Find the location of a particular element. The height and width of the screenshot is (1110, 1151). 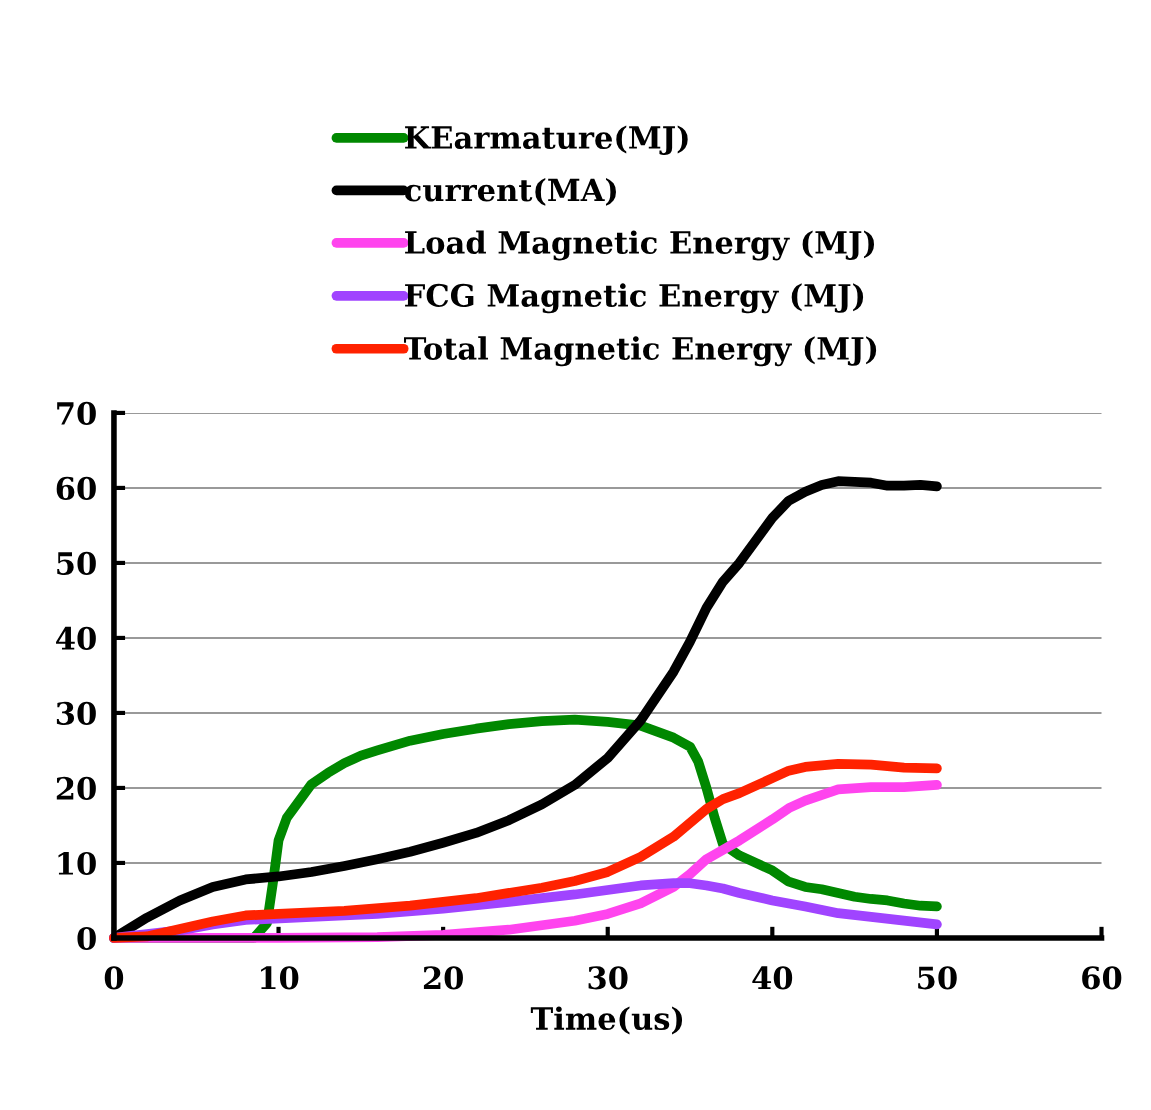

y-tick-label: 10 is located at coordinates (77, 863).